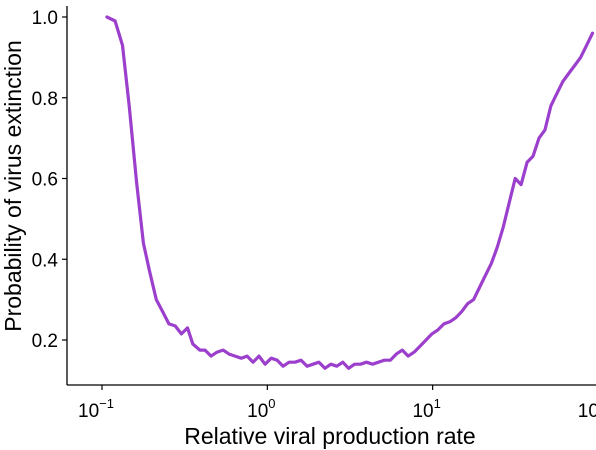 The image size is (596, 450). I want to click on x-tick-label: 10⁰, so click(261, 409).